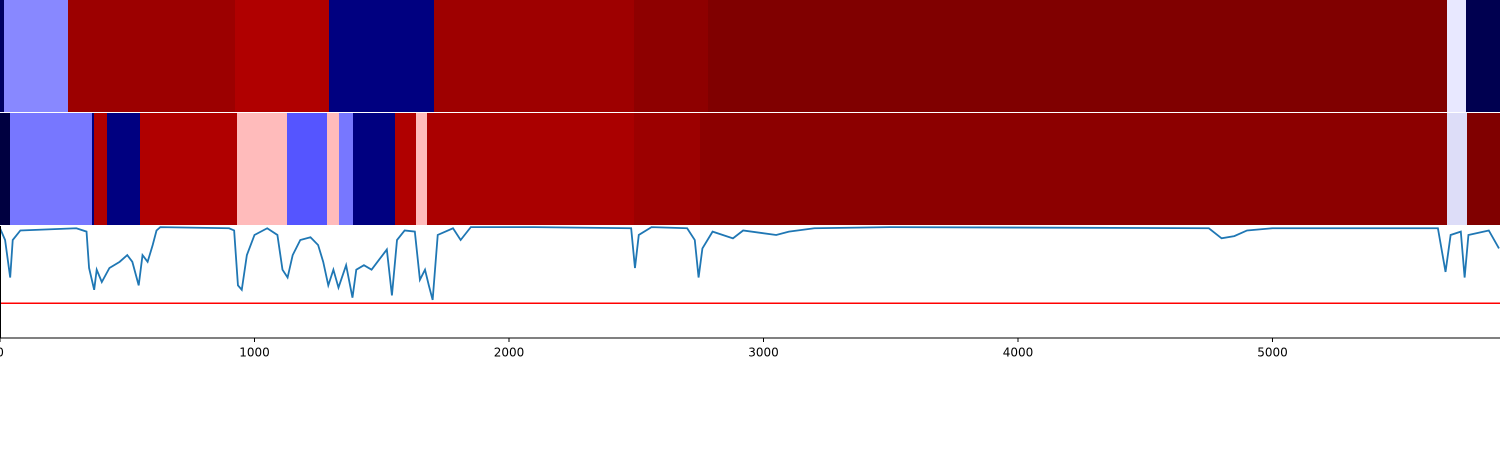  I want to click on x-tick-label: 5000, so click(1272, 353).